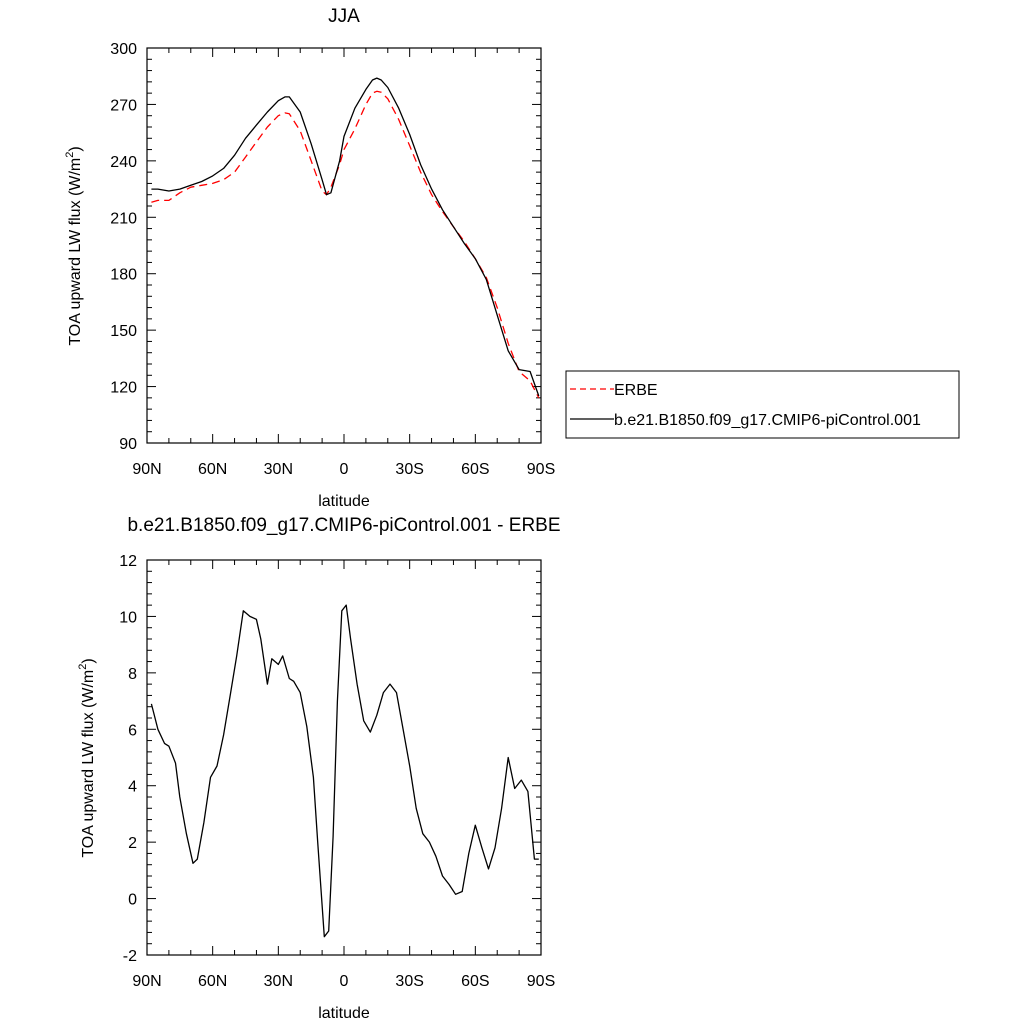 The height and width of the screenshot is (1029, 1024). What do you see at coordinates (767, 420) in the screenshot?
I see `legend-label-model: b.e21.B1850.f09_g17.CMIP6-piControl.001` at bounding box center [767, 420].